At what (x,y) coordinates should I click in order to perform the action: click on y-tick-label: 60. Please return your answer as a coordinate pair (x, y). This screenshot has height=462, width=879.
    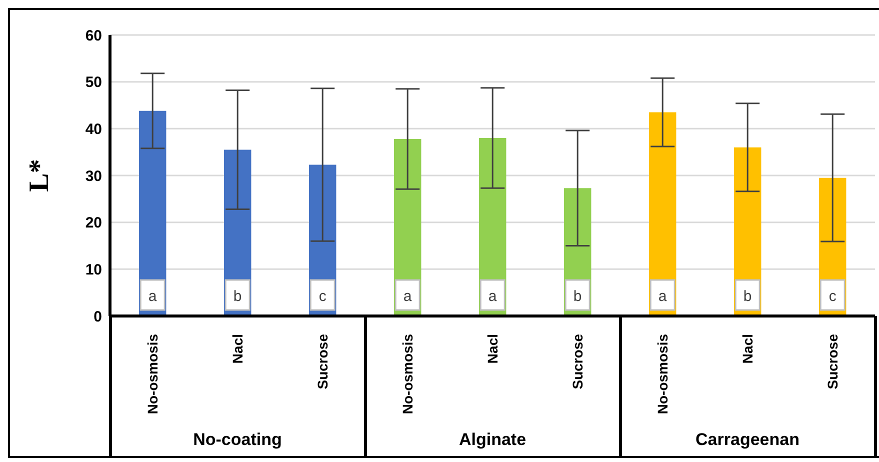
    Looking at the image, I should click on (93, 35).